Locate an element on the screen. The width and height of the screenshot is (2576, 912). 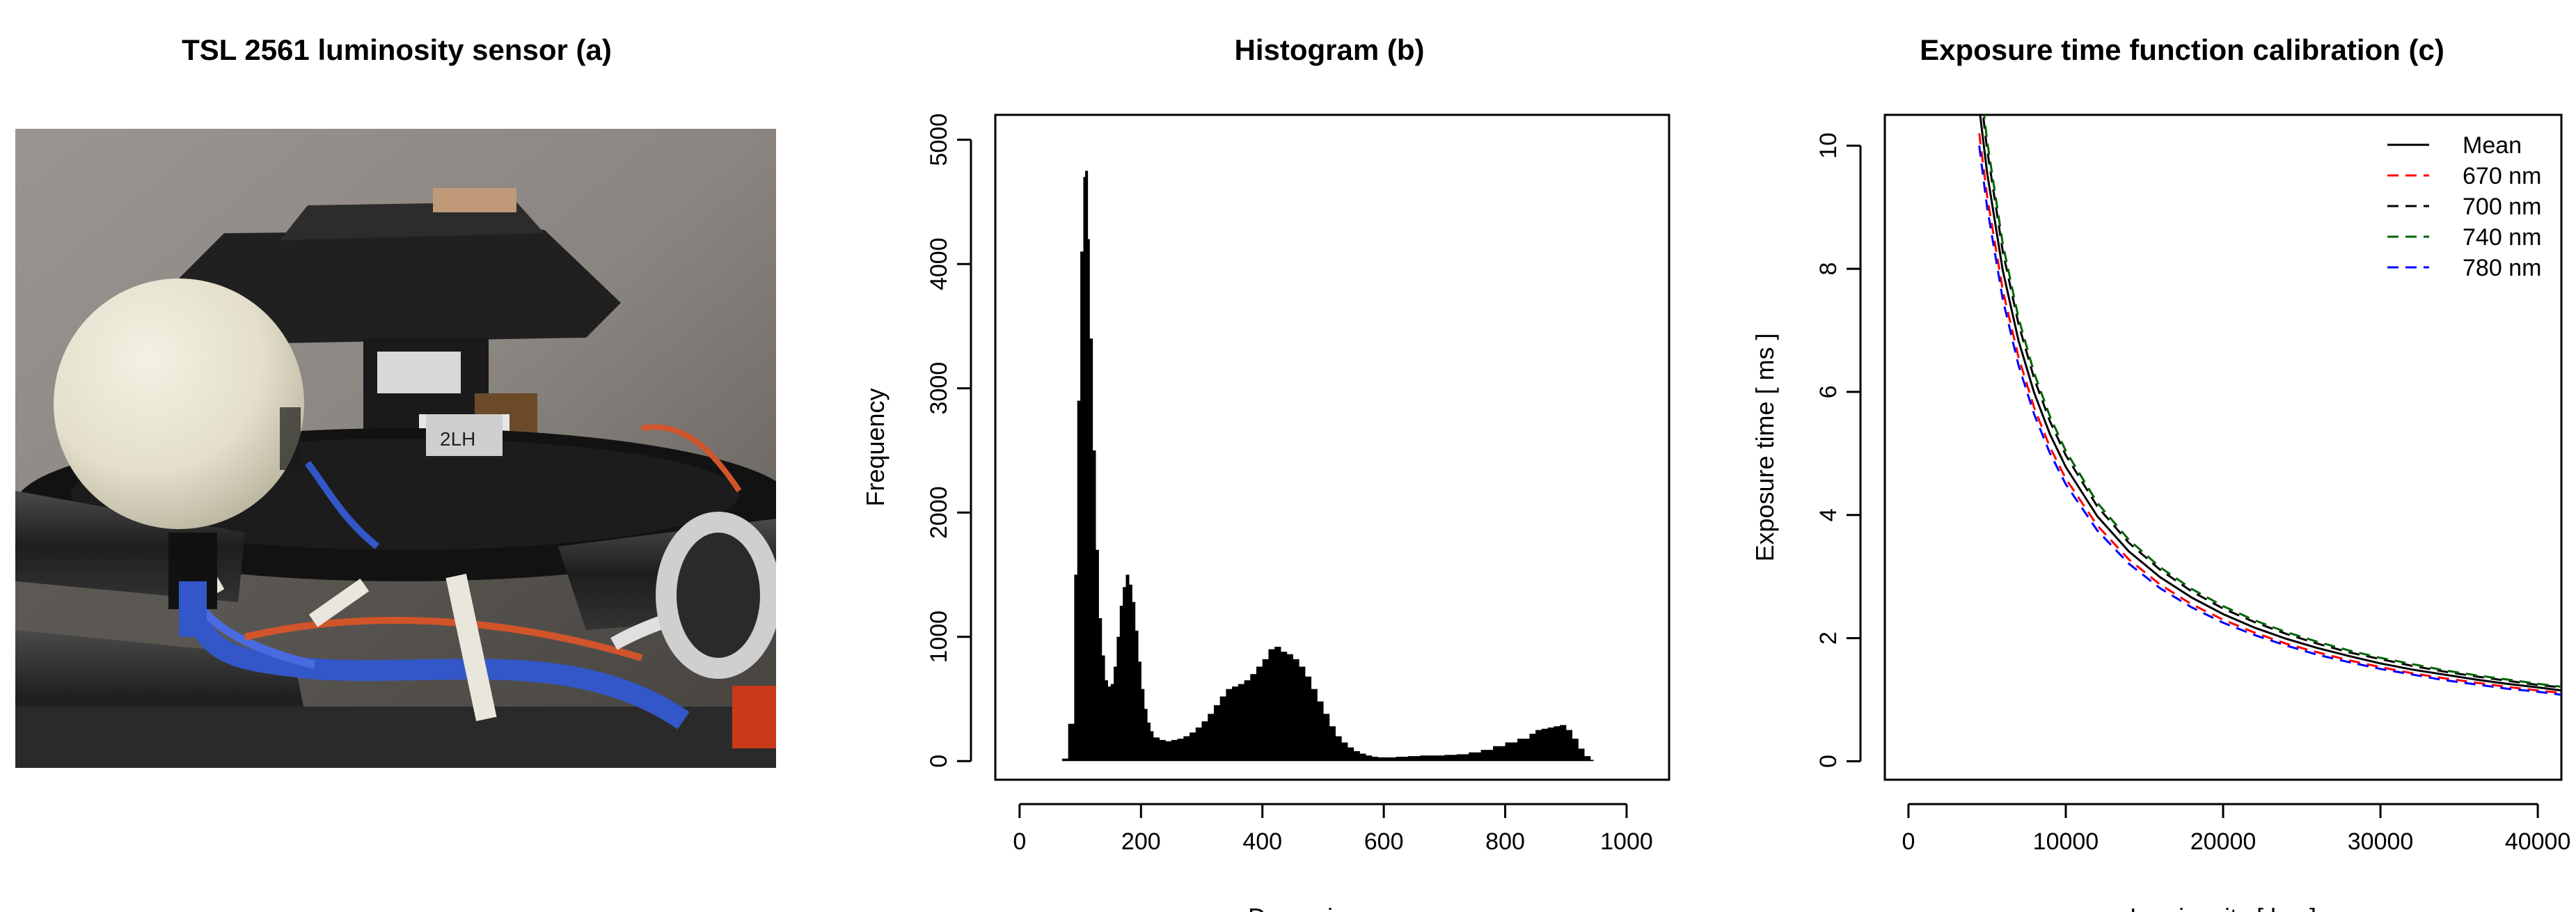
expo-y-tick-label: 8 is located at coordinates (1828, 269).